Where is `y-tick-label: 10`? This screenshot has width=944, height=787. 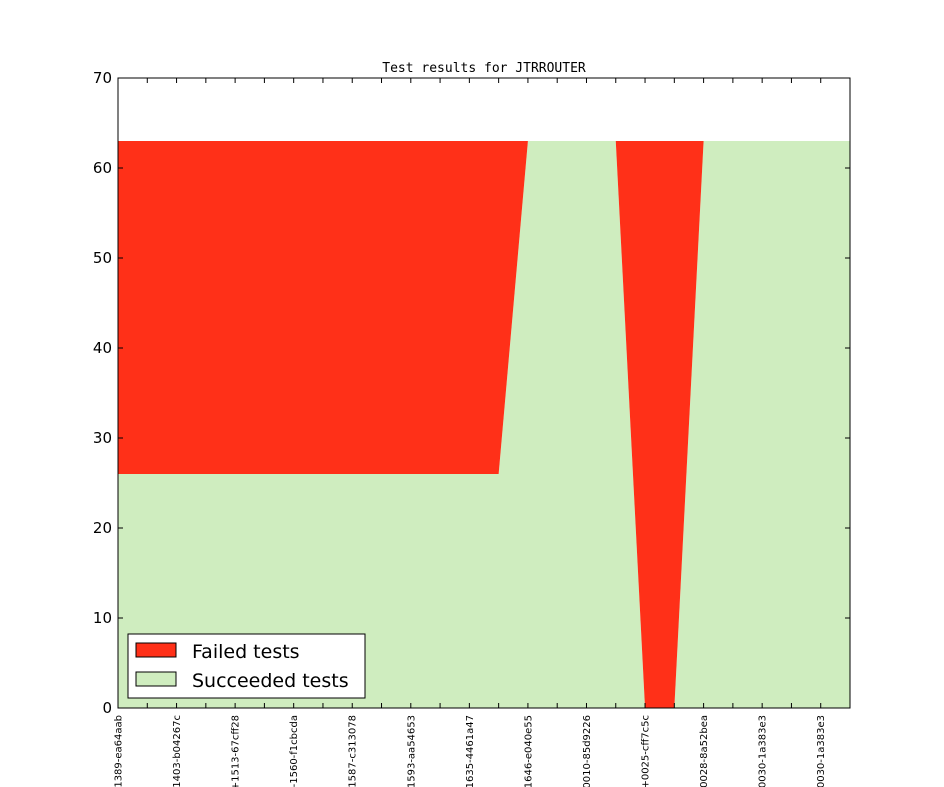
y-tick-label: 10 is located at coordinates (102, 618).